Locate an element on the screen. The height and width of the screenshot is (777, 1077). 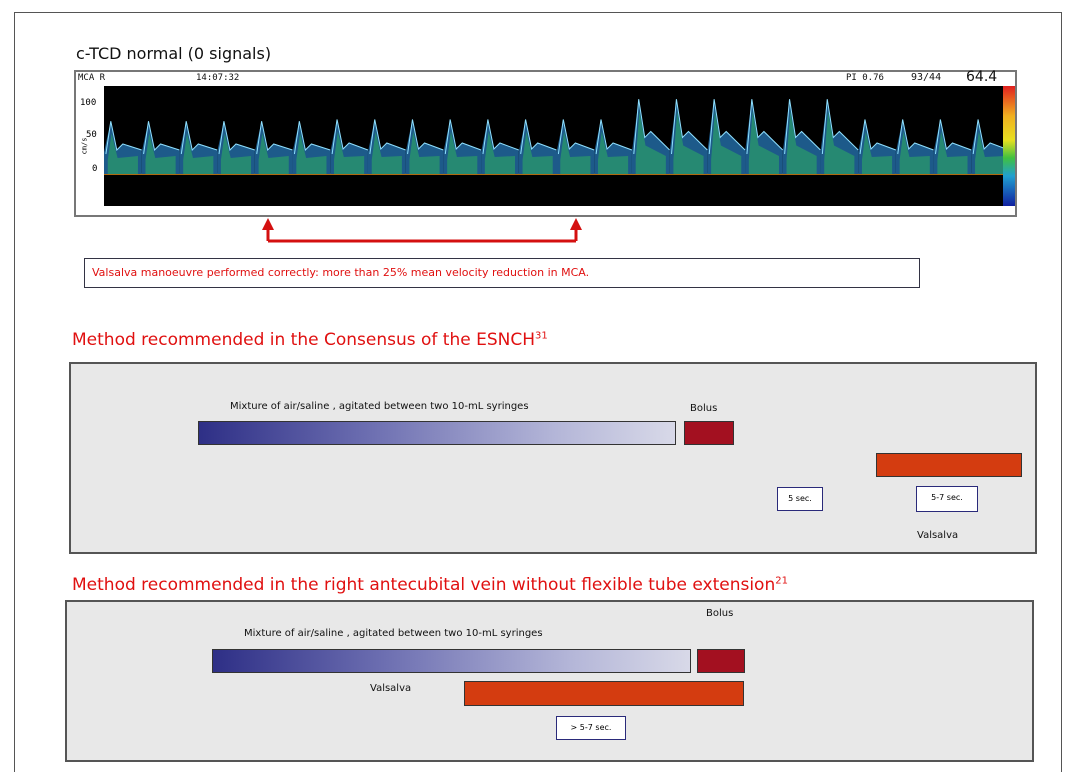
section1-mixture-bar is located at coordinates (437, 433).